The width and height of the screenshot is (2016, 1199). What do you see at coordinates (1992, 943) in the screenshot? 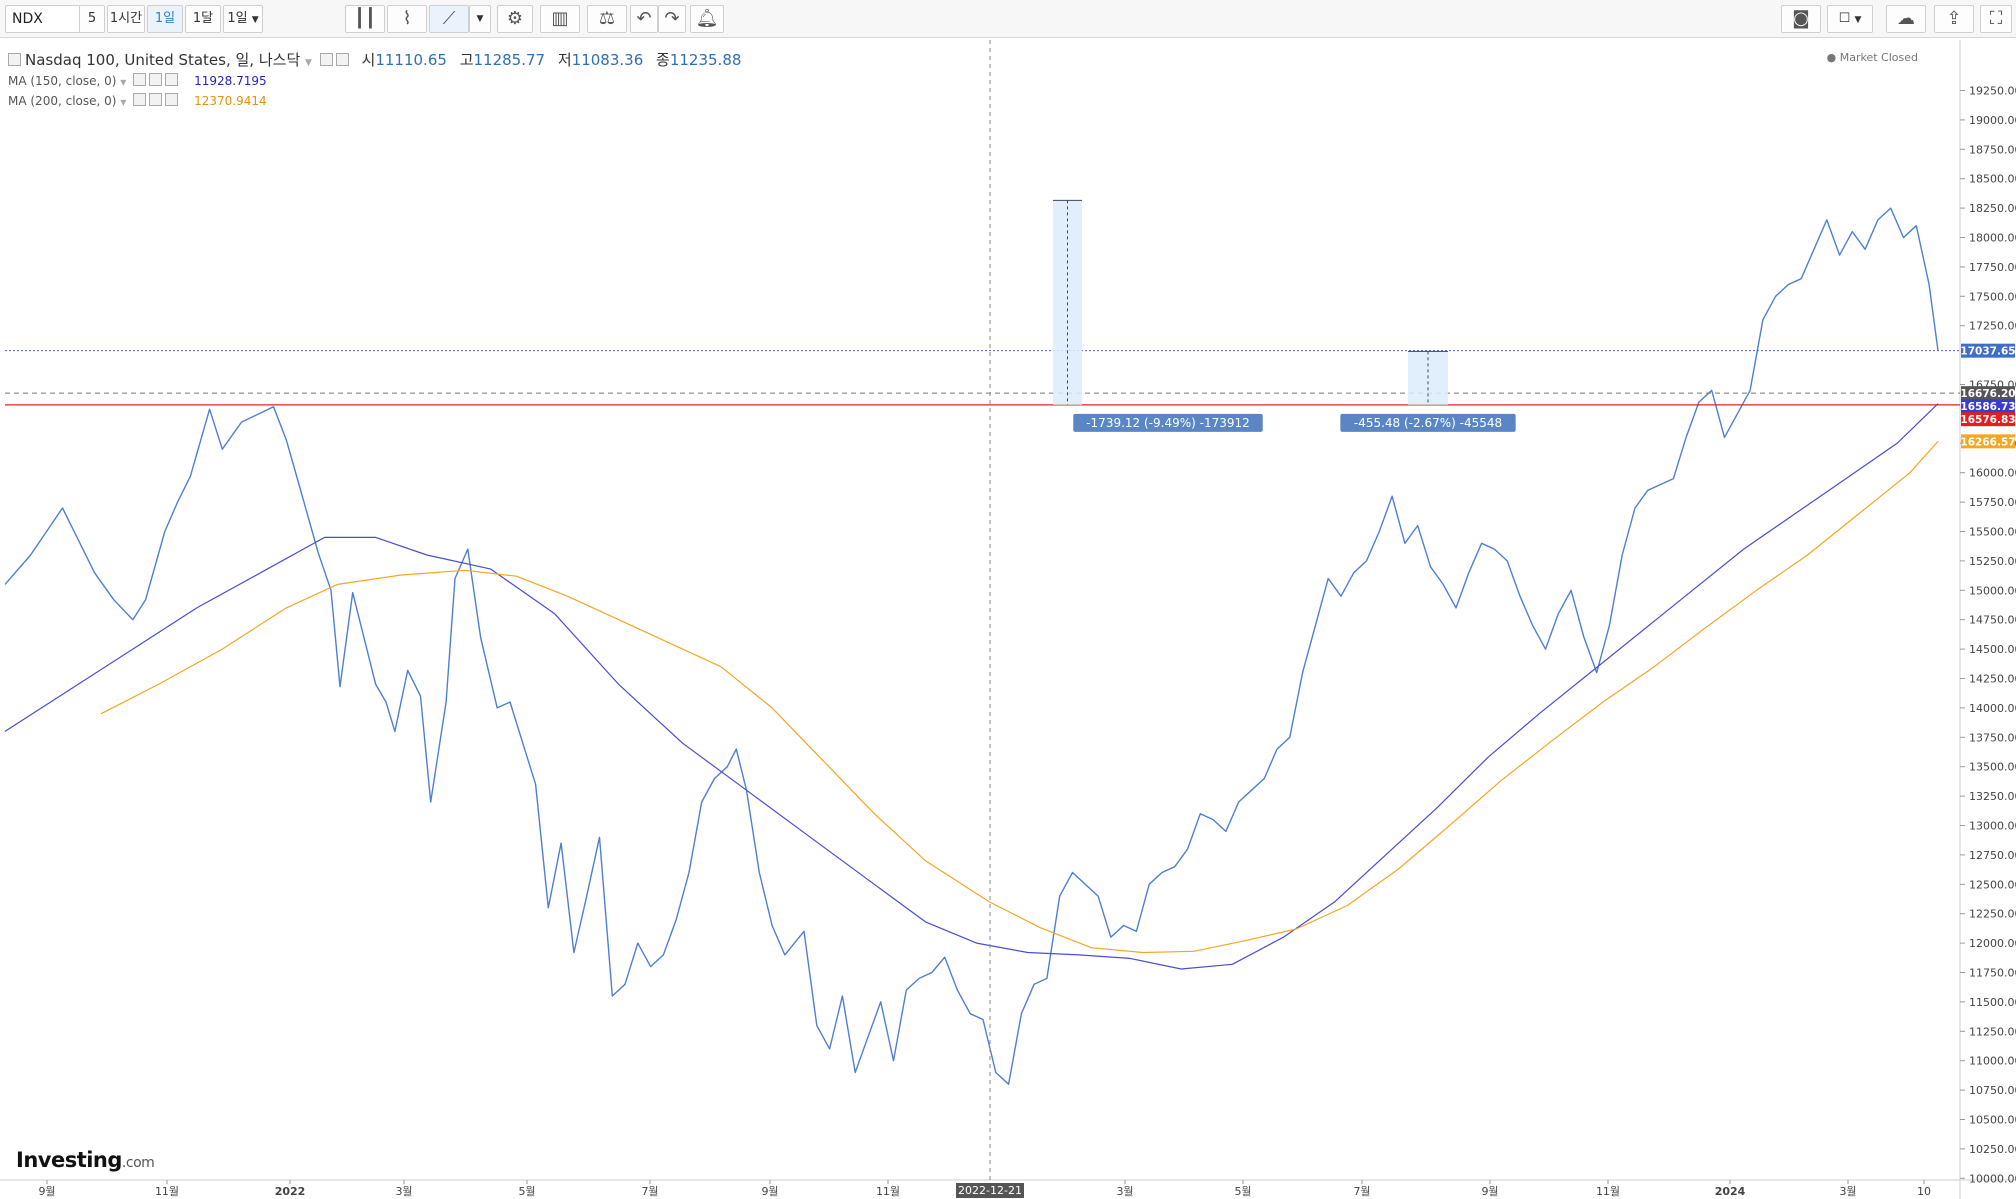
I see `y-tick-label: 12000.00` at bounding box center [1992, 943].